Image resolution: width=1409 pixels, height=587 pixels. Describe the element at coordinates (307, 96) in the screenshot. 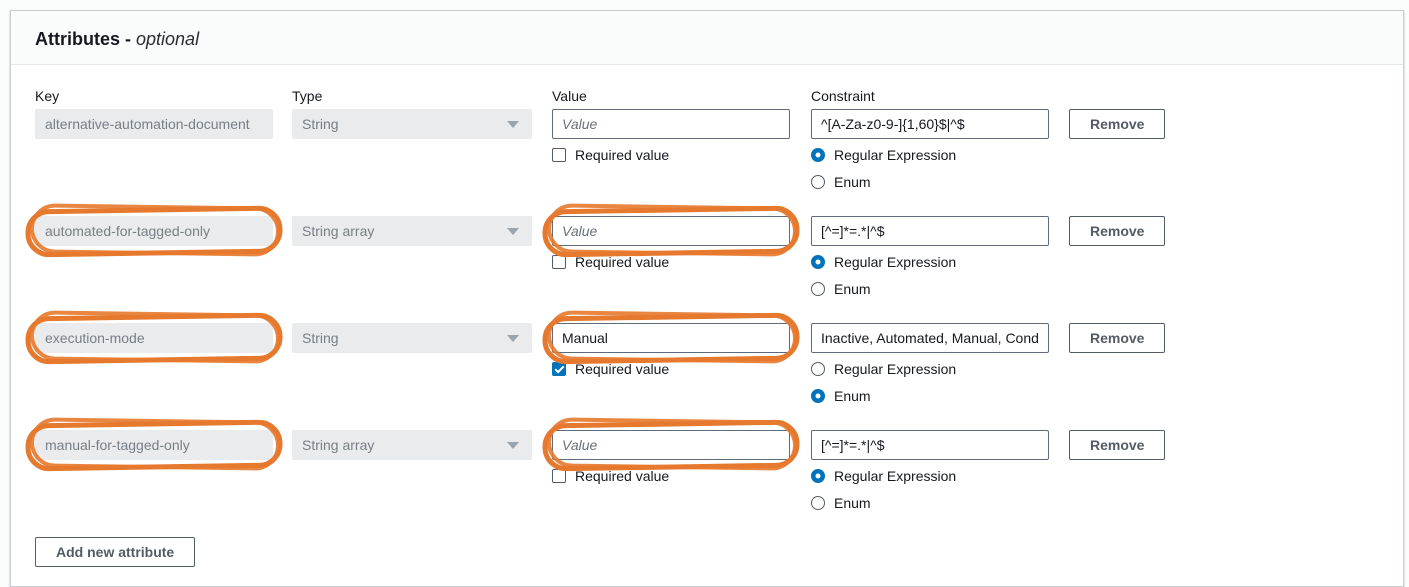

I see `column-header-type: Type` at that location.